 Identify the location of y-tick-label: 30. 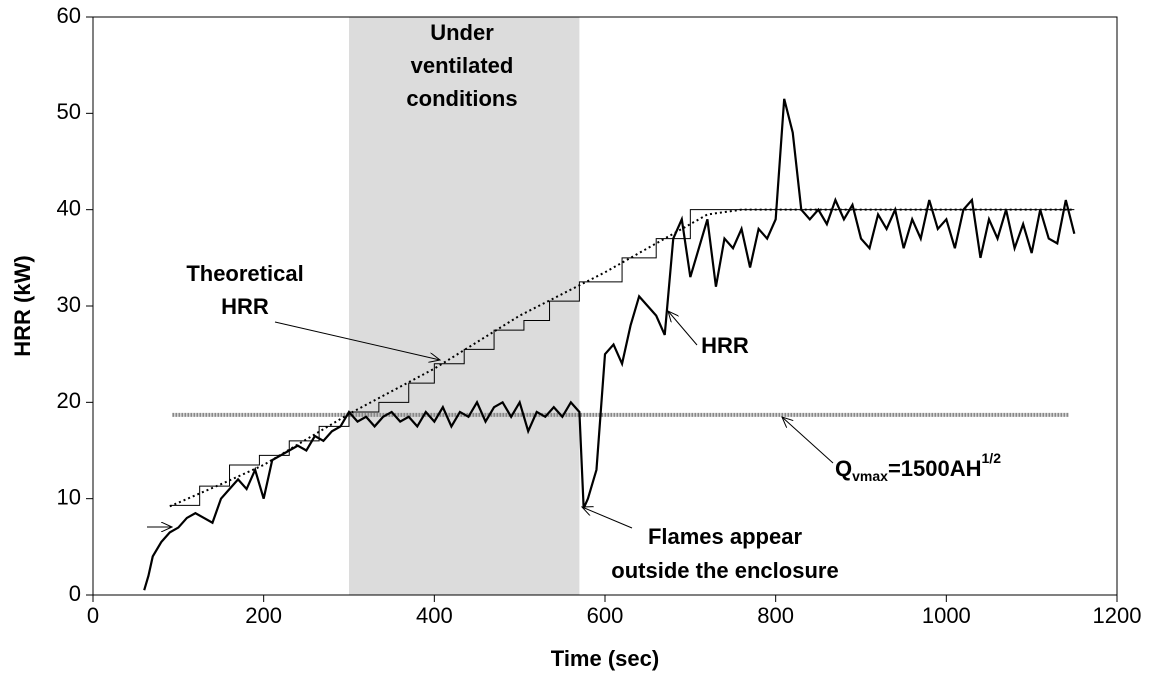
(69, 304).